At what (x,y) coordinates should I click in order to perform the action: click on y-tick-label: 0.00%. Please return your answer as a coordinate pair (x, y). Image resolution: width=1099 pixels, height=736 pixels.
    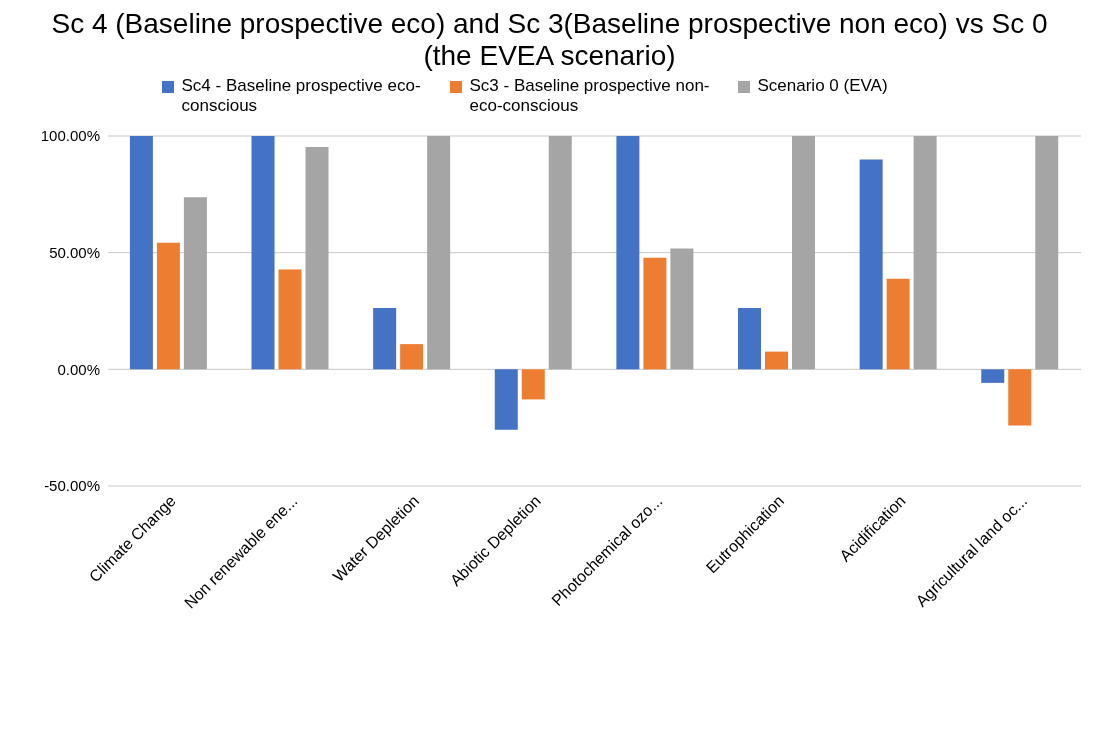
    Looking at the image, I should click on (78, 369).